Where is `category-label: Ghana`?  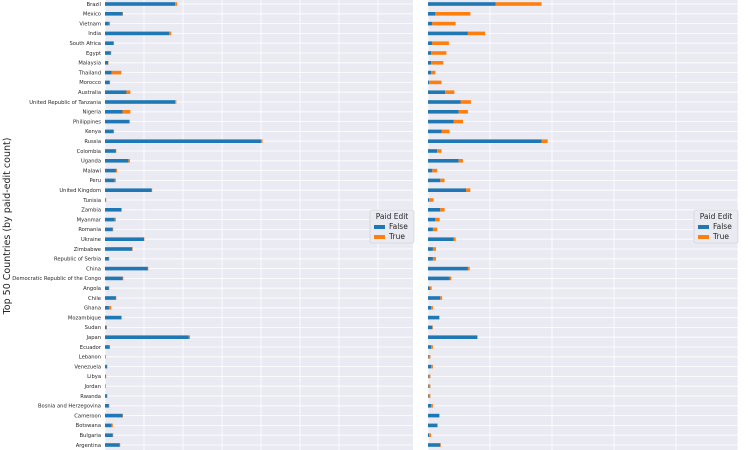
category-label: Ghana is located at coordinates (92, 309).